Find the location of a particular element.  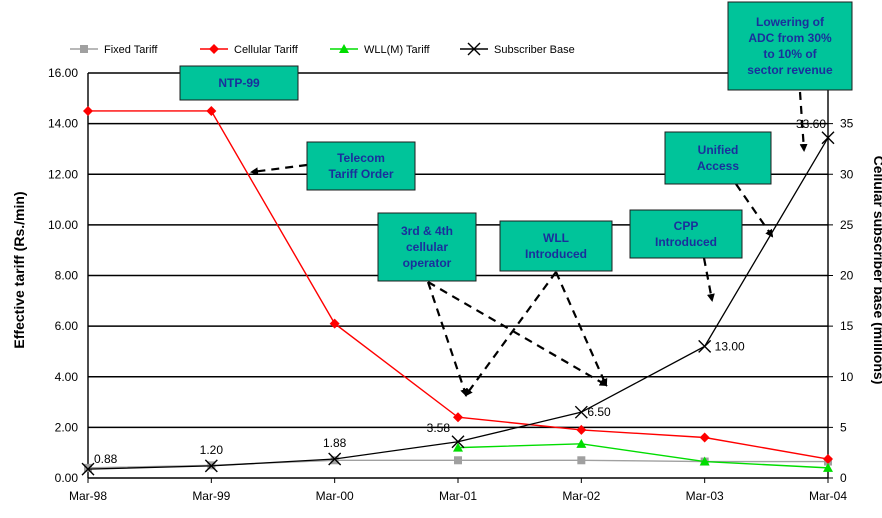

annotation-text: Telecom is located at coordinates (361, 158).